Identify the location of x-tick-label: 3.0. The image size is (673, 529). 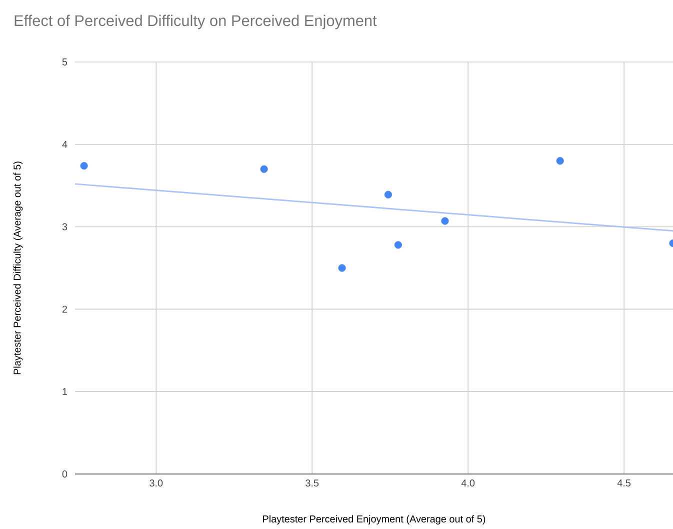
(156, 483).